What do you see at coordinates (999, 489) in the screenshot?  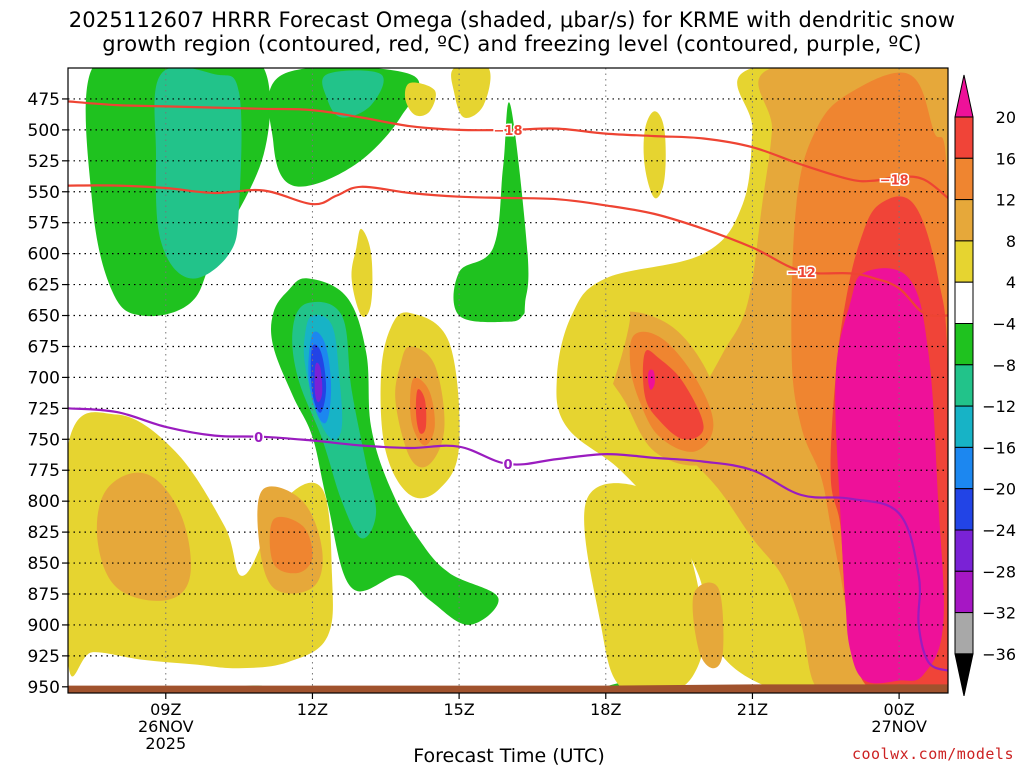 I see `colorbar-label-9: −20` at bounding box center [999, 489].